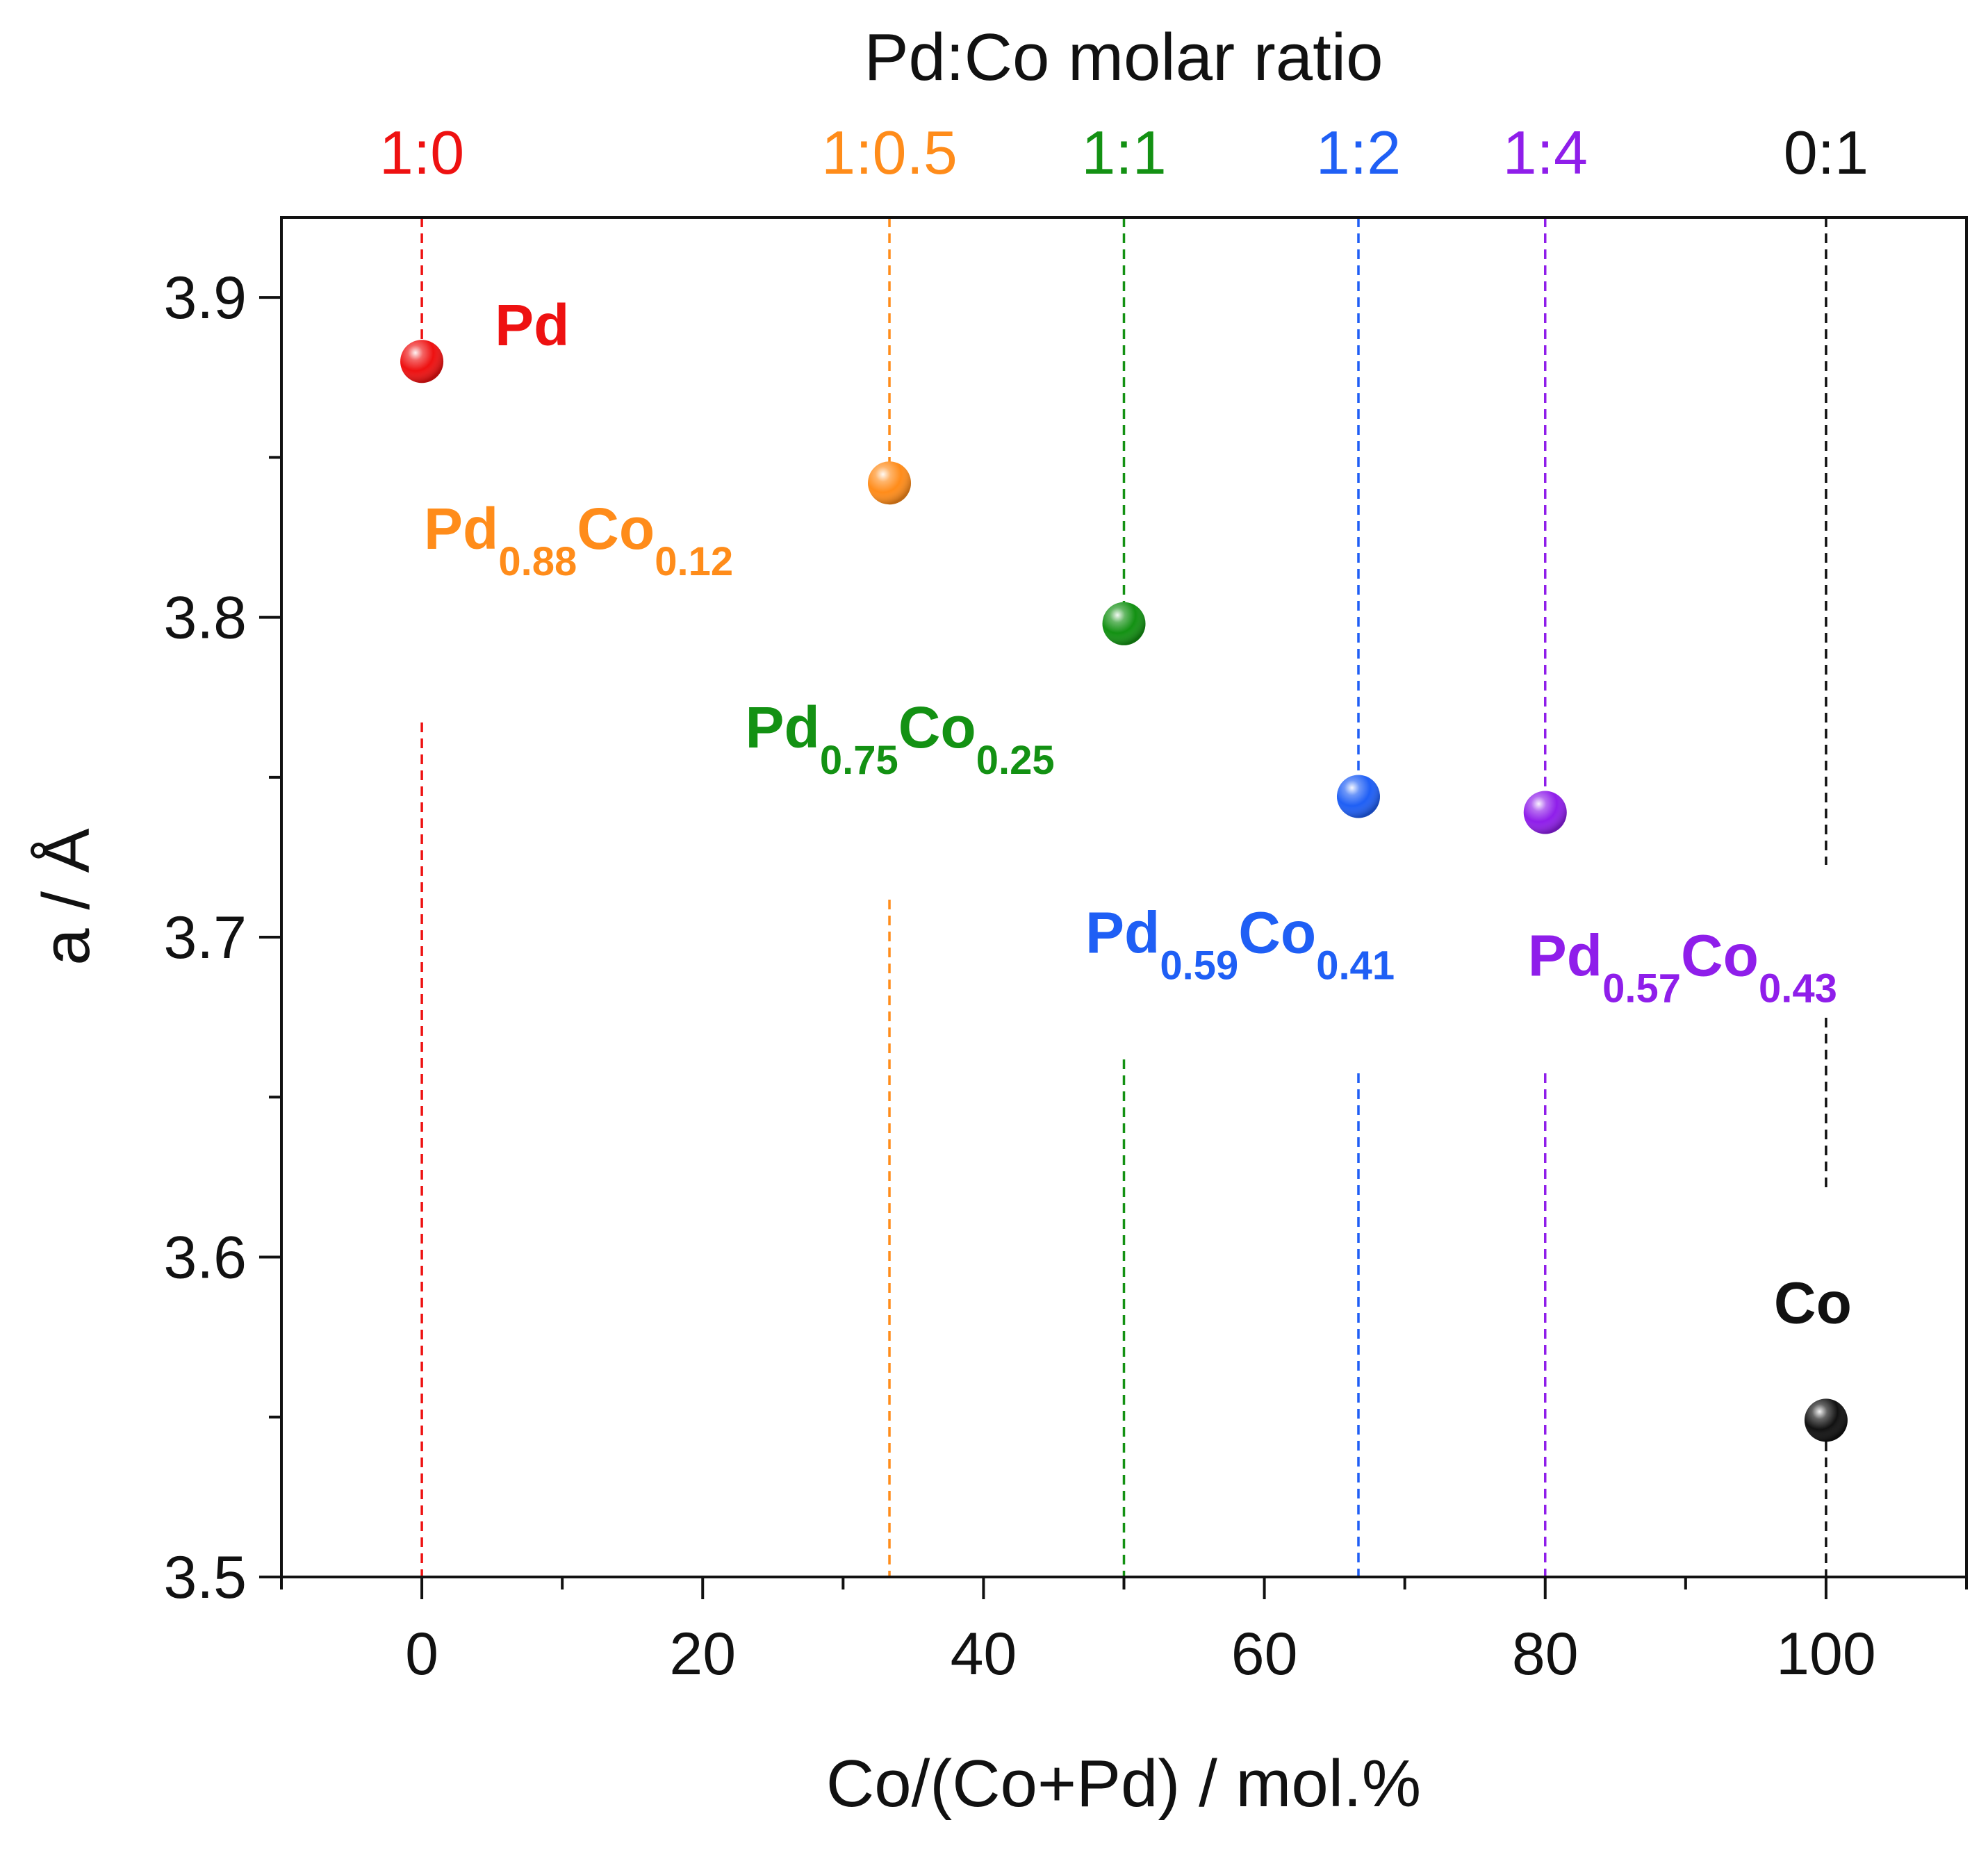  I want to click on sample-label-1-main1: Pd, so click(461, 528).